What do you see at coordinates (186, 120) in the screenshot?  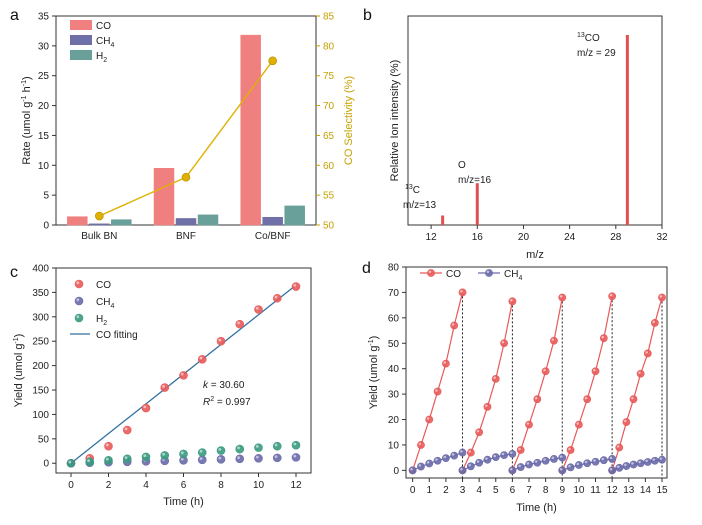 I see `panel-a-frame` at bounding box center [186, 120].